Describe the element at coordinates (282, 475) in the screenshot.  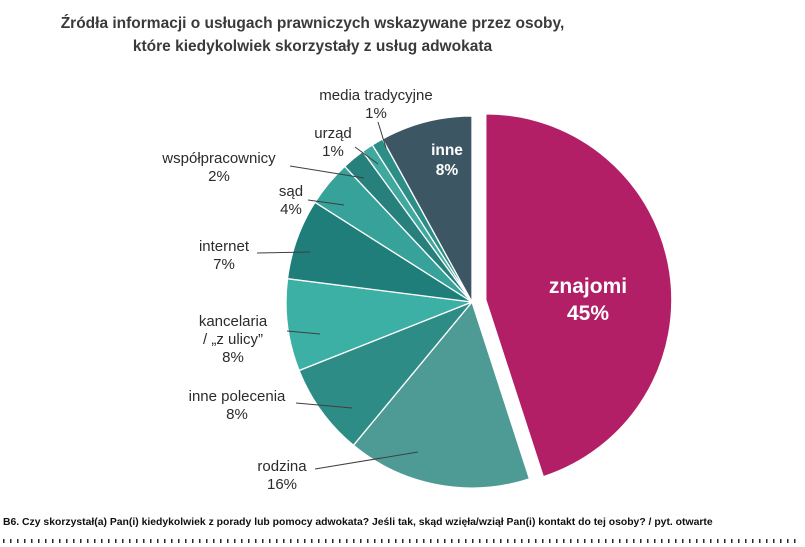
I see `slice-label-1: rodzina 16%` at that location.